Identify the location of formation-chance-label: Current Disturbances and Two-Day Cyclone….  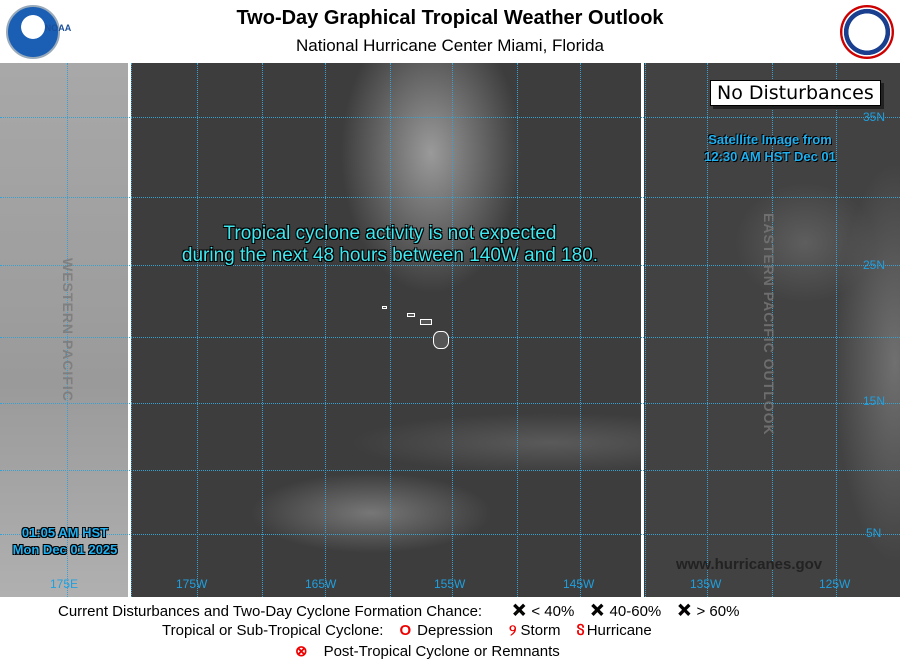
(270, 611).